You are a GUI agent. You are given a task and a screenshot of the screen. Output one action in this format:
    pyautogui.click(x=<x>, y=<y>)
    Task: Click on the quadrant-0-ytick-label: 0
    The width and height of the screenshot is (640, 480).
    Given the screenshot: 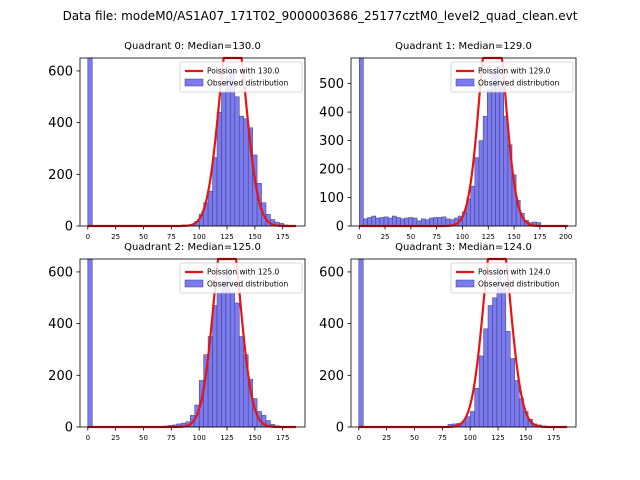 What is the action you would take?
    pyautogui.click(x=69, y=227)
    